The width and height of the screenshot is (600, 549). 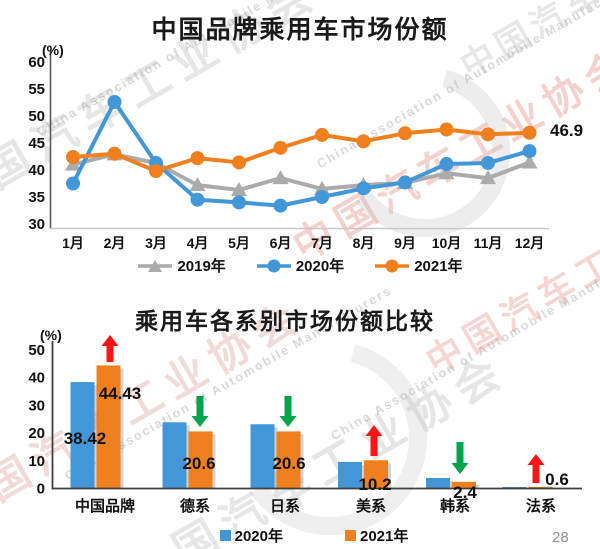 I want to click on line-chart-end-value-label: 46.9, so click(x=567, y=130).